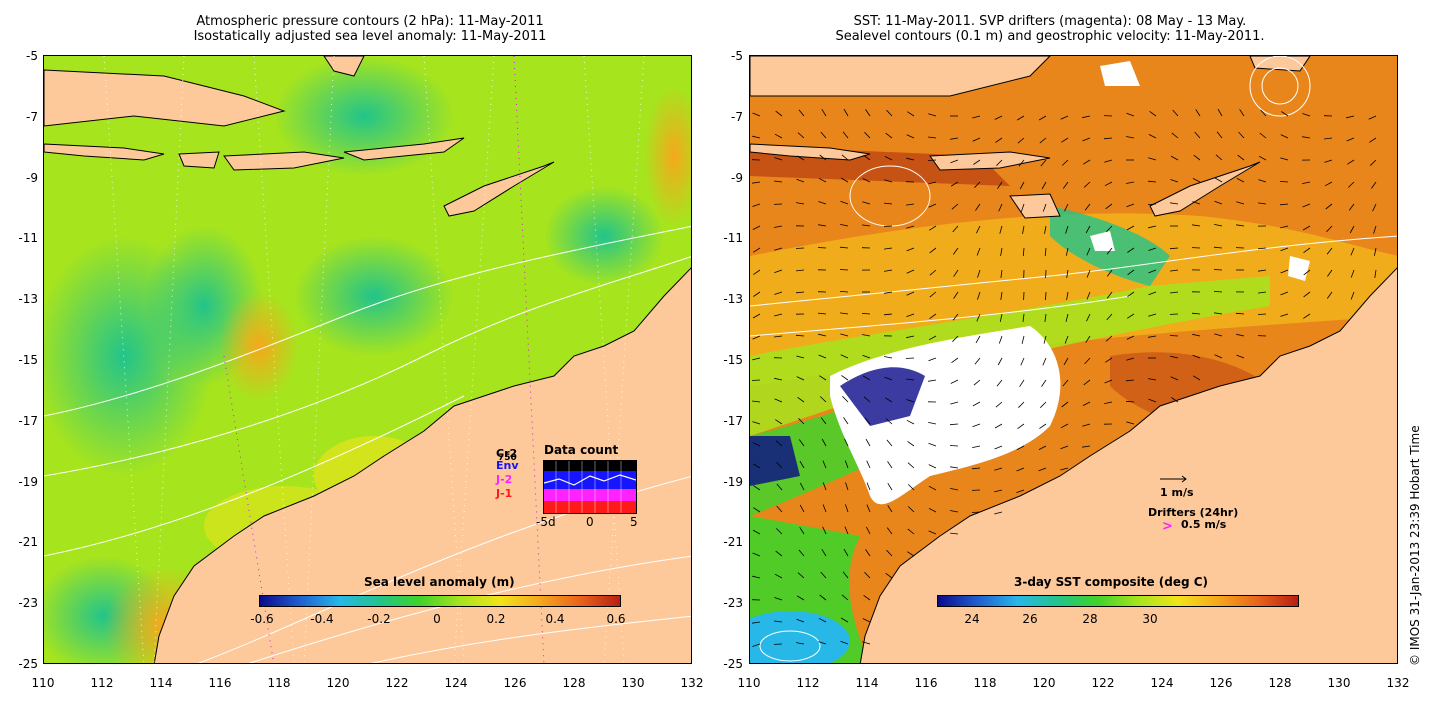  Describe the element at coordinates (985, 683) in the screenshot. I see `x-tick-label: 118` at that location.